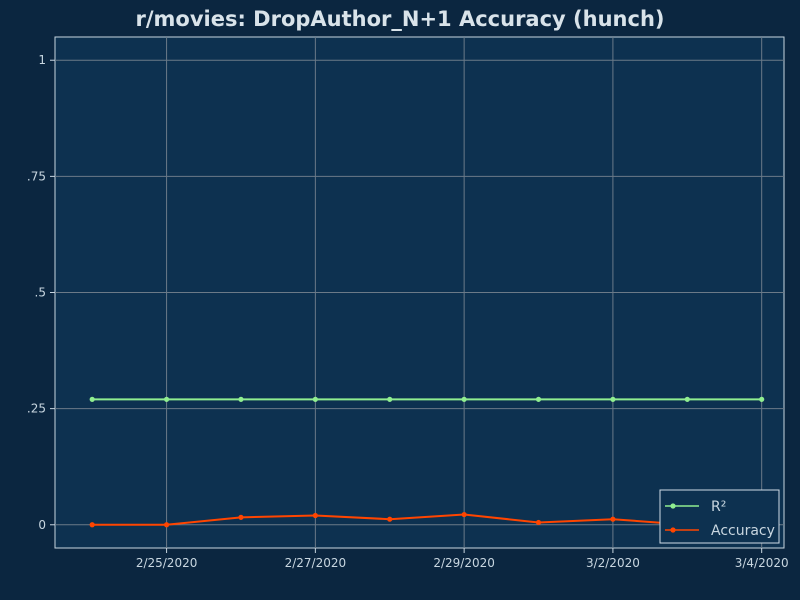  Describe the element at coordinates (316, 563) in the screenshot. I see `x-tick-label: 2/27/2020` at that location.